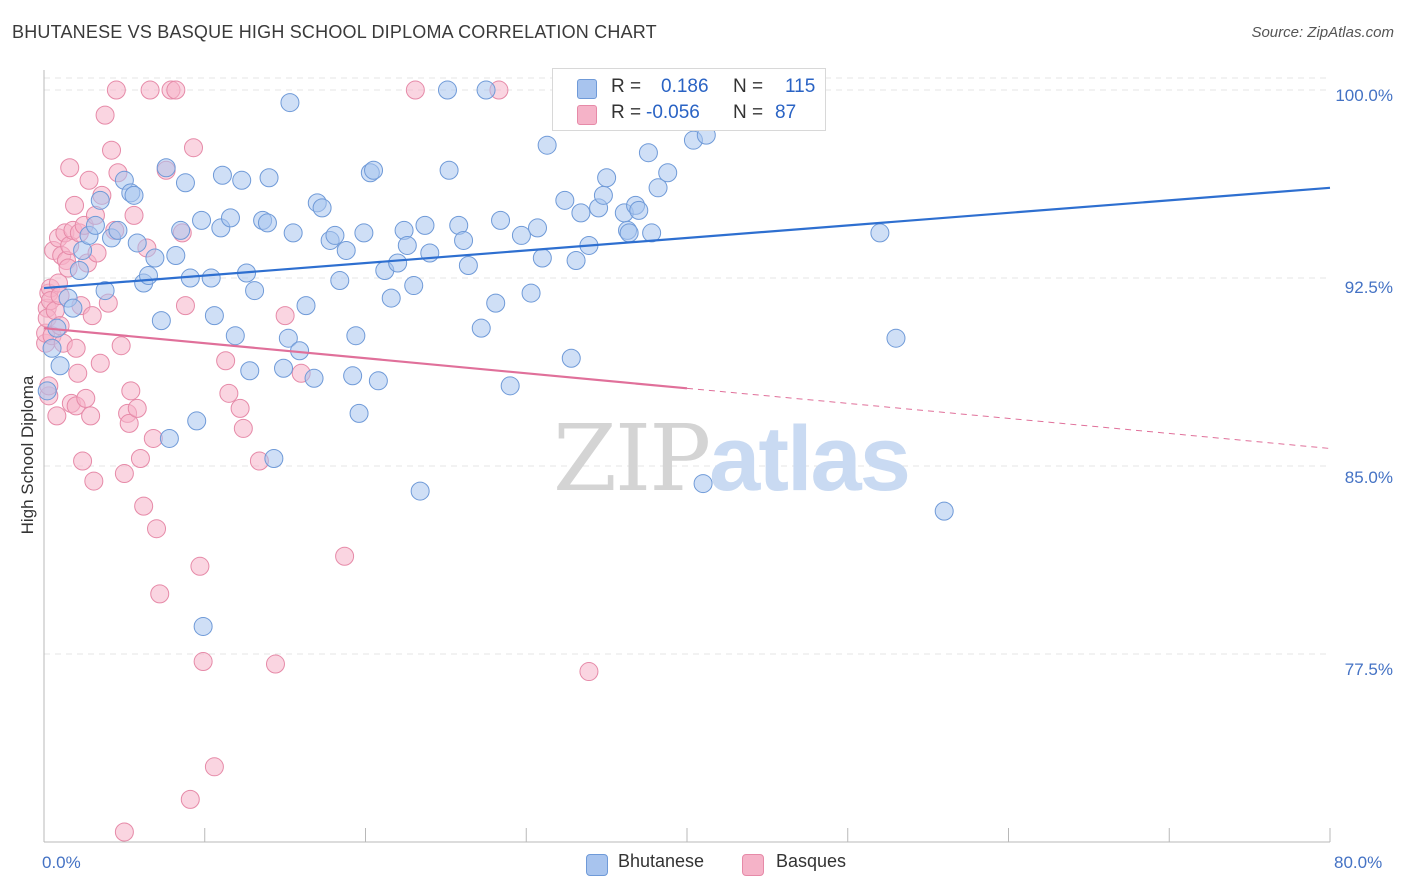  Describe the element at coordinates (811, 861) in the screenshot. I see `bottom-legend-label: Basques` at that location.